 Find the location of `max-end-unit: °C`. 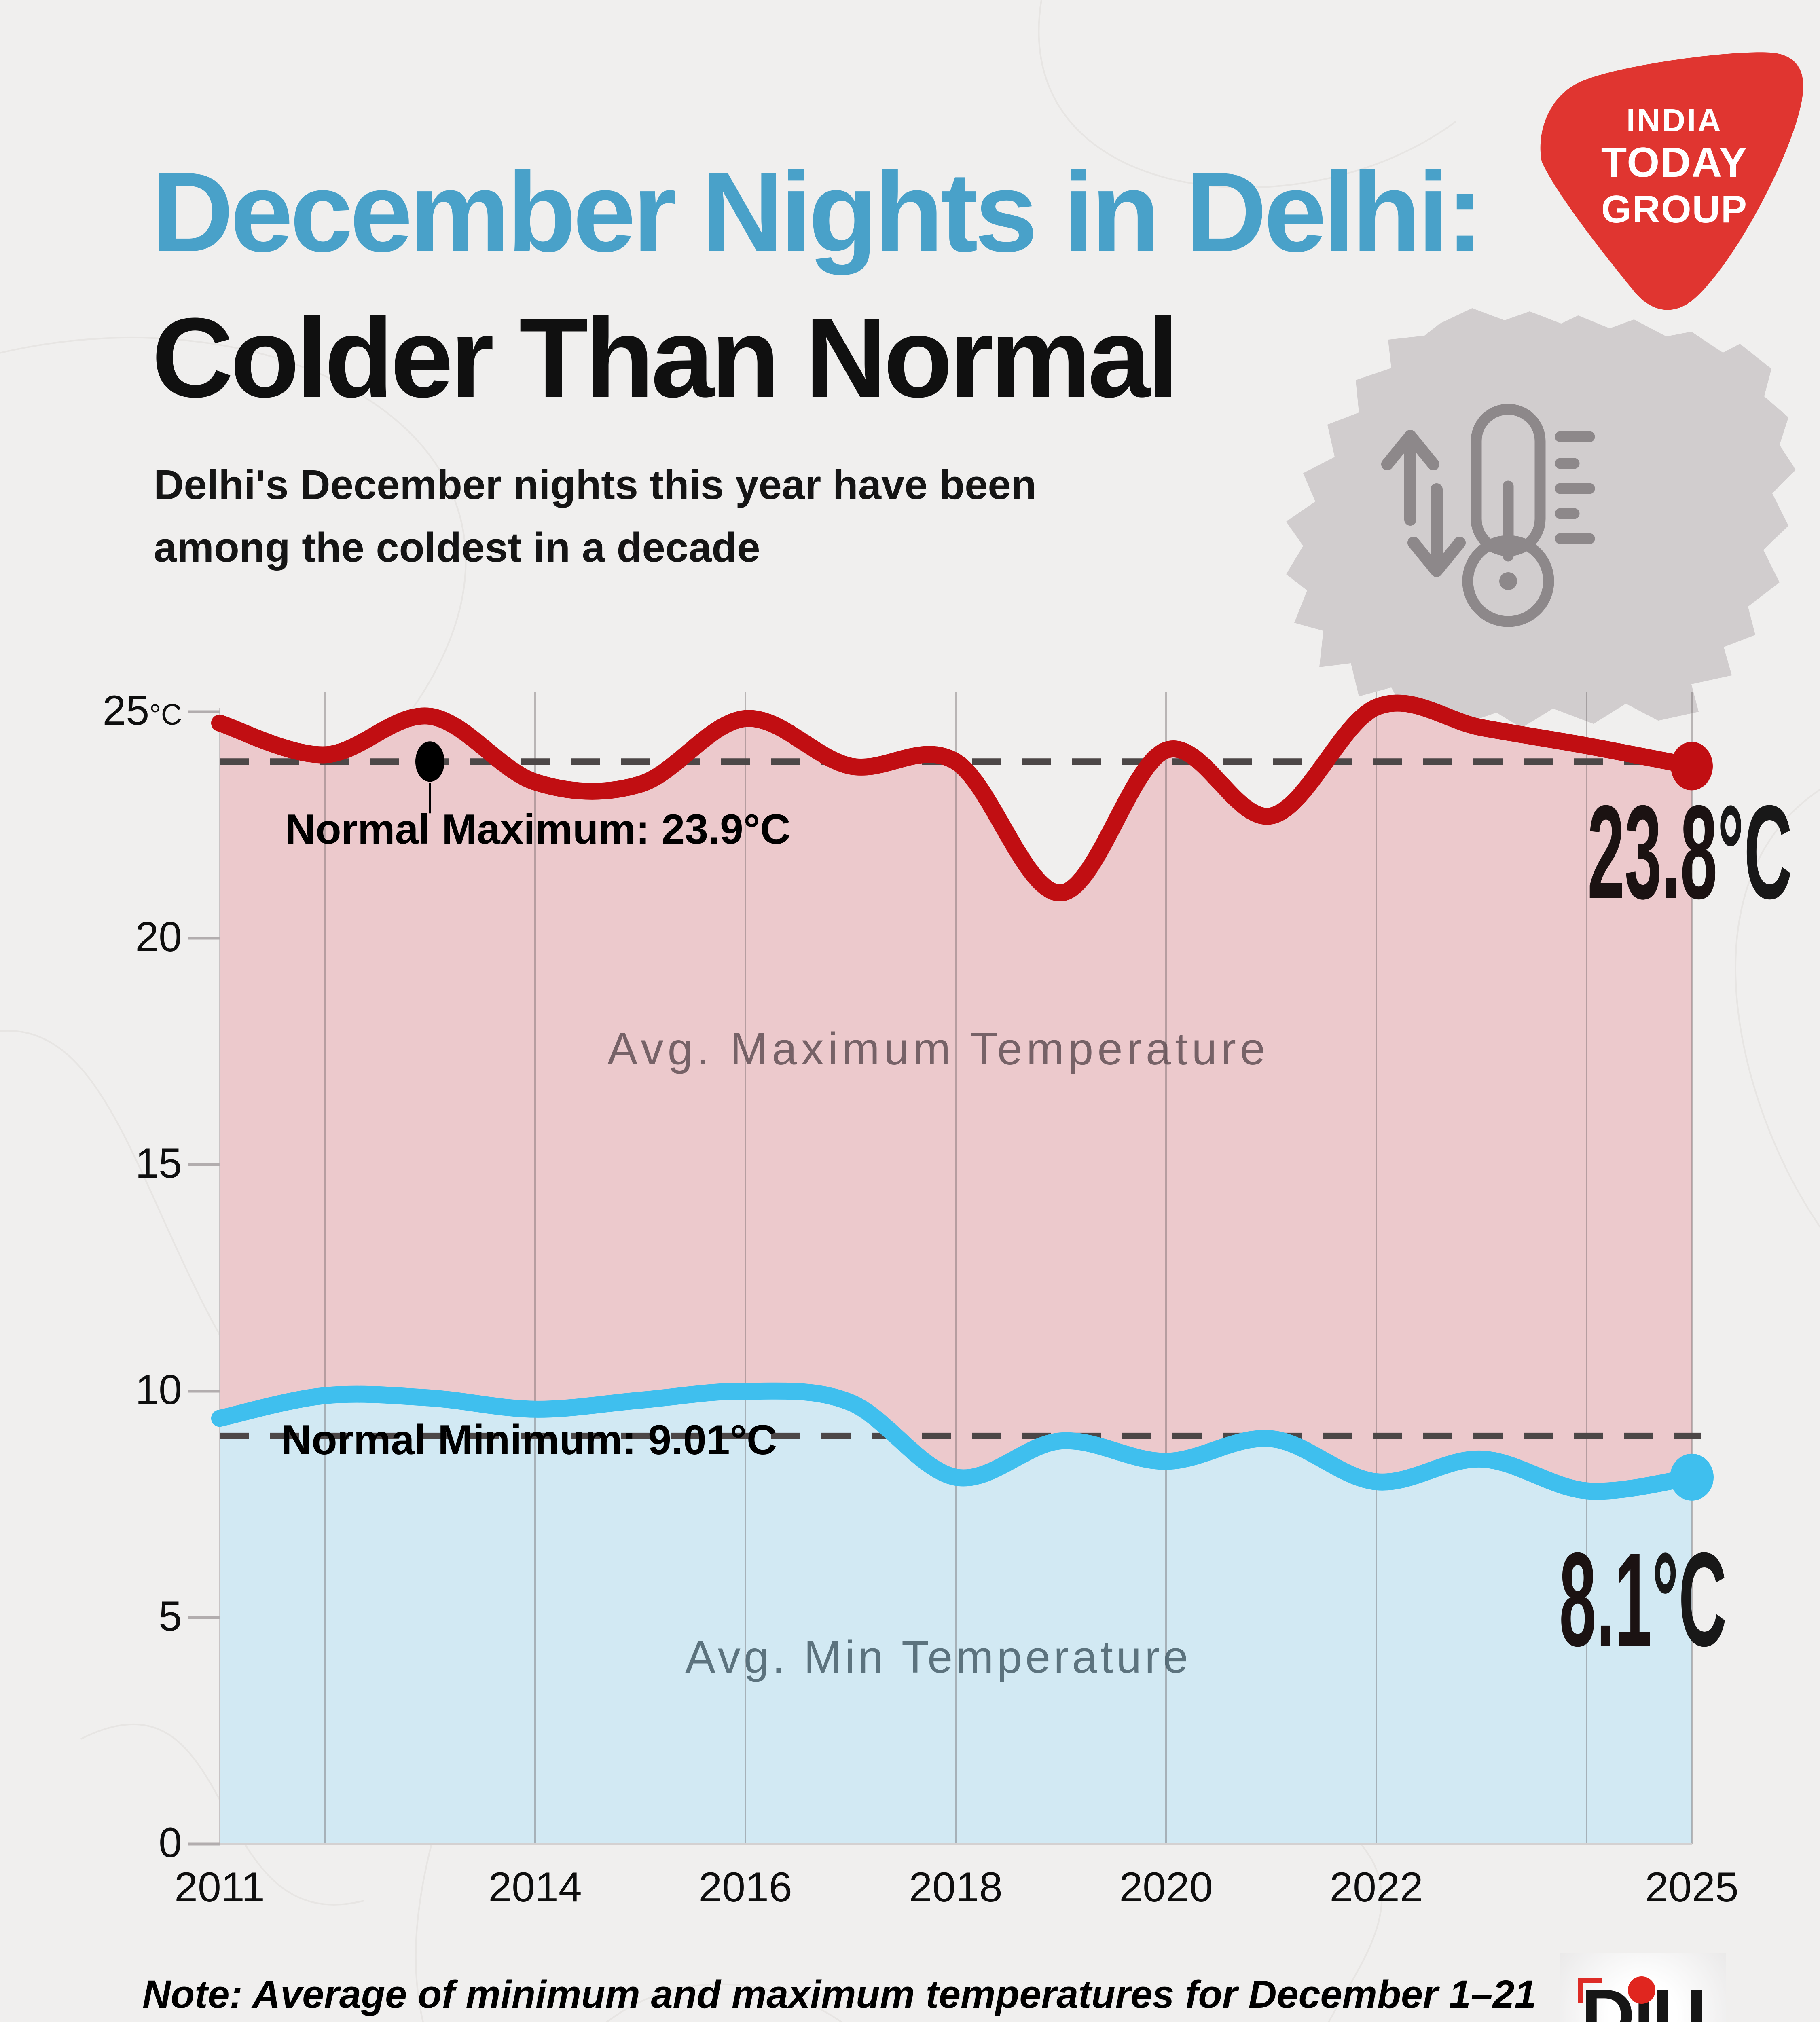

max-end-unit: °C is located at coordinates (1754, 851).